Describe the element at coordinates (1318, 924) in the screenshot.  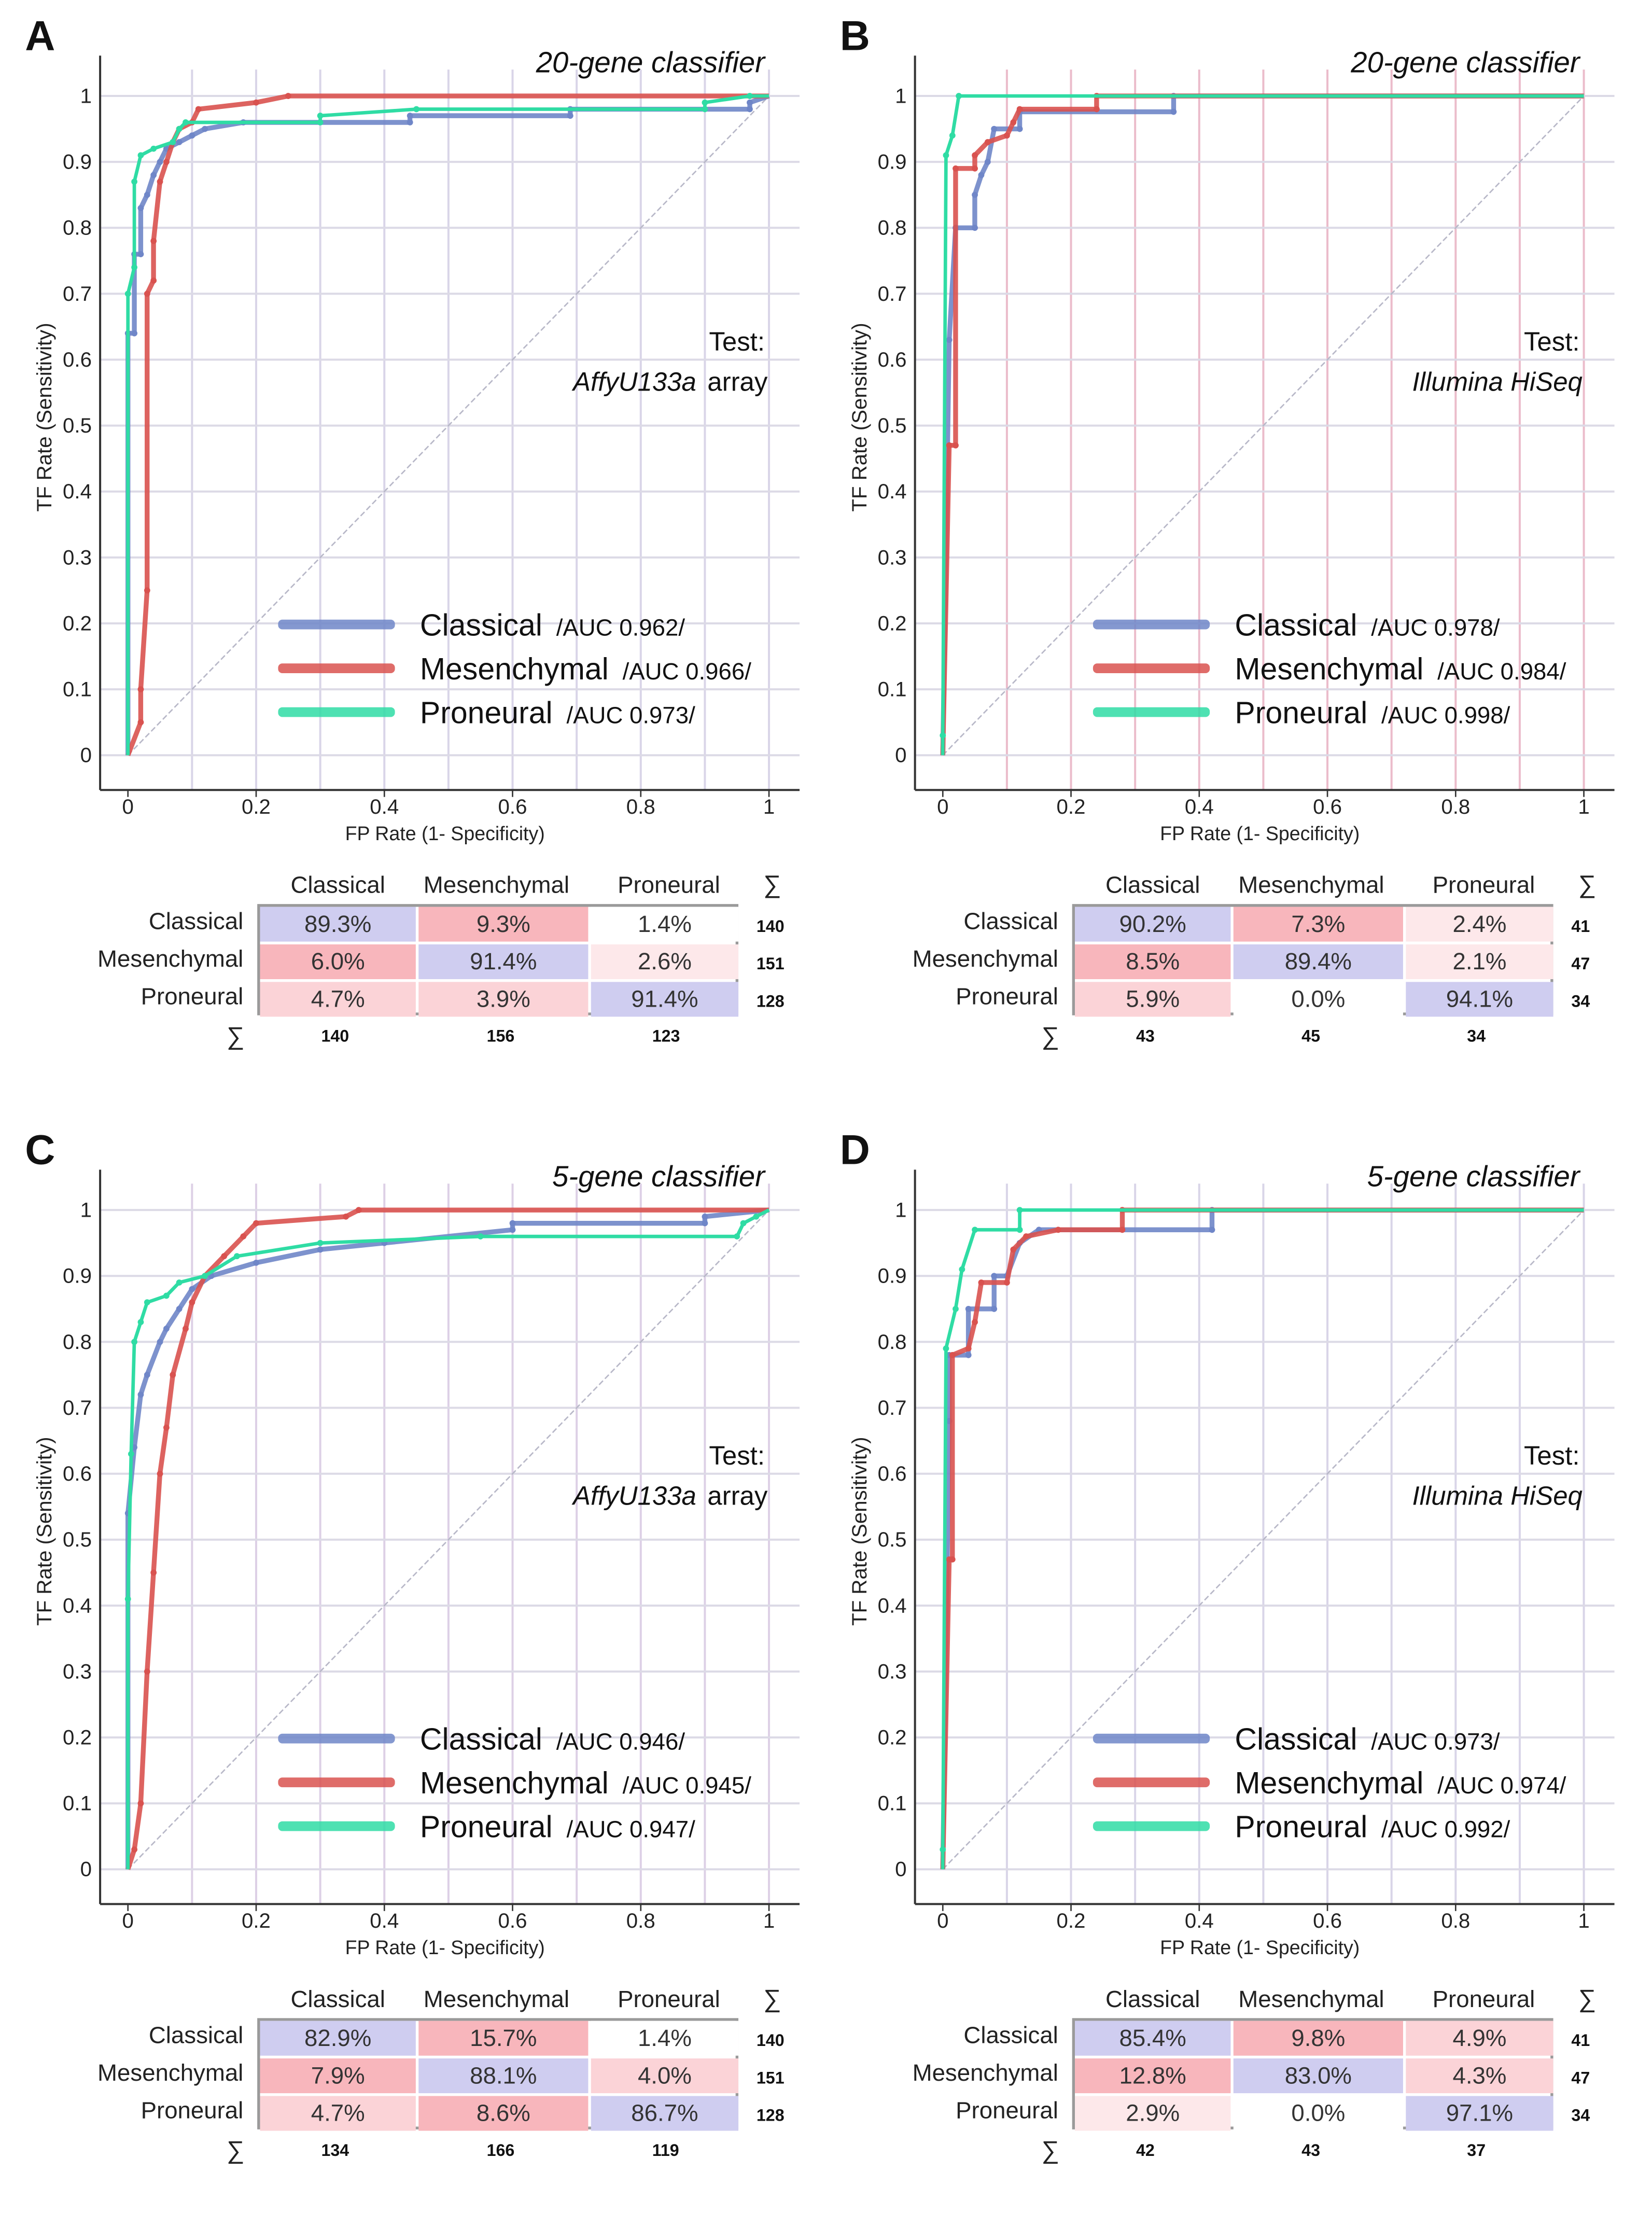
I see `confusion-cell: 7.3%` at that location.